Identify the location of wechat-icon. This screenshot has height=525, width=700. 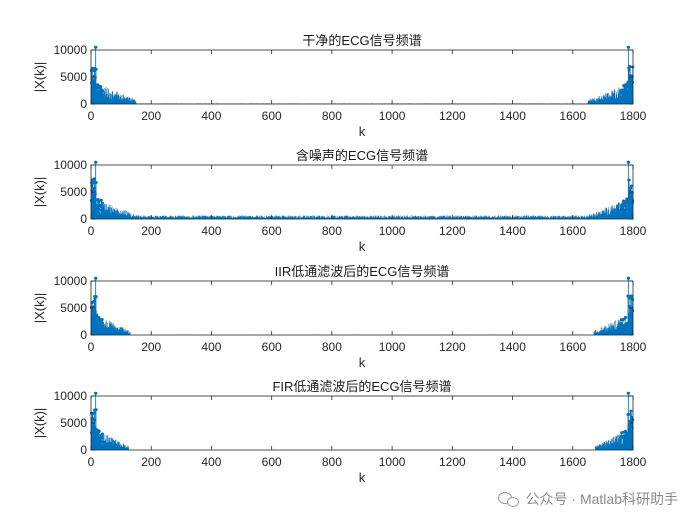
(508, 499).